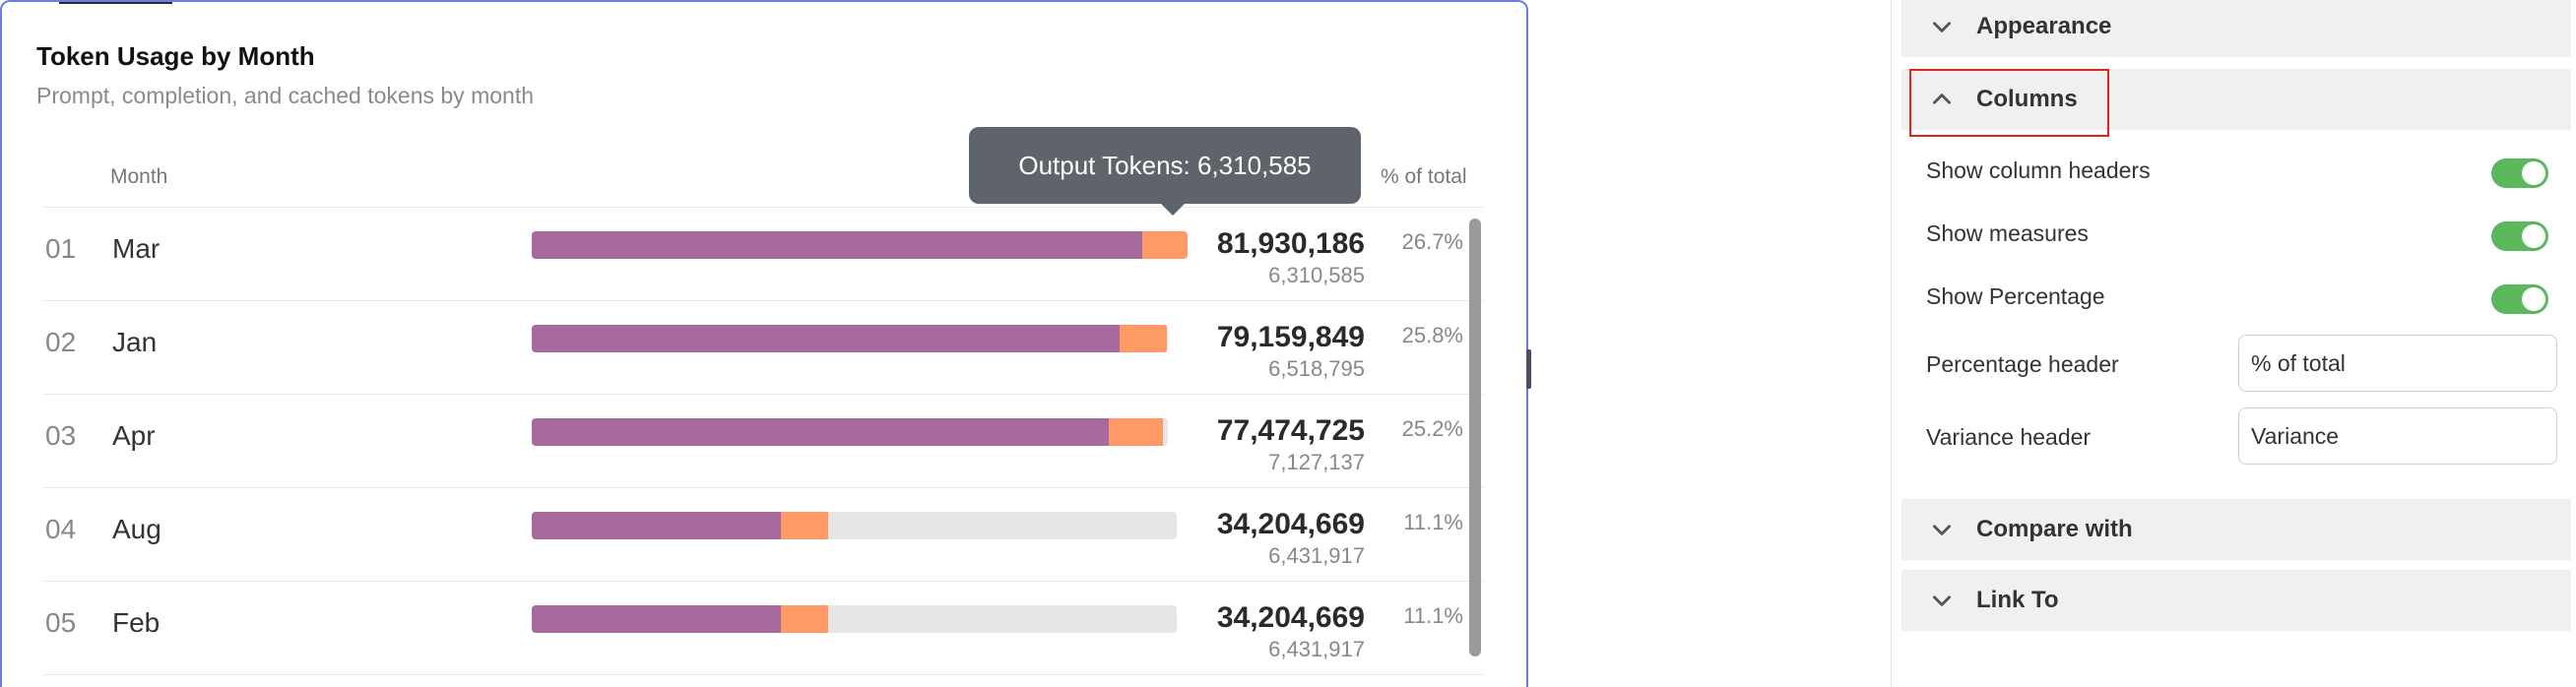 The height and width of the screenshot is (687, 2576). Describe the element at coordinates (61, 342) in the screenshot. I see `row-index: 02` at that location.